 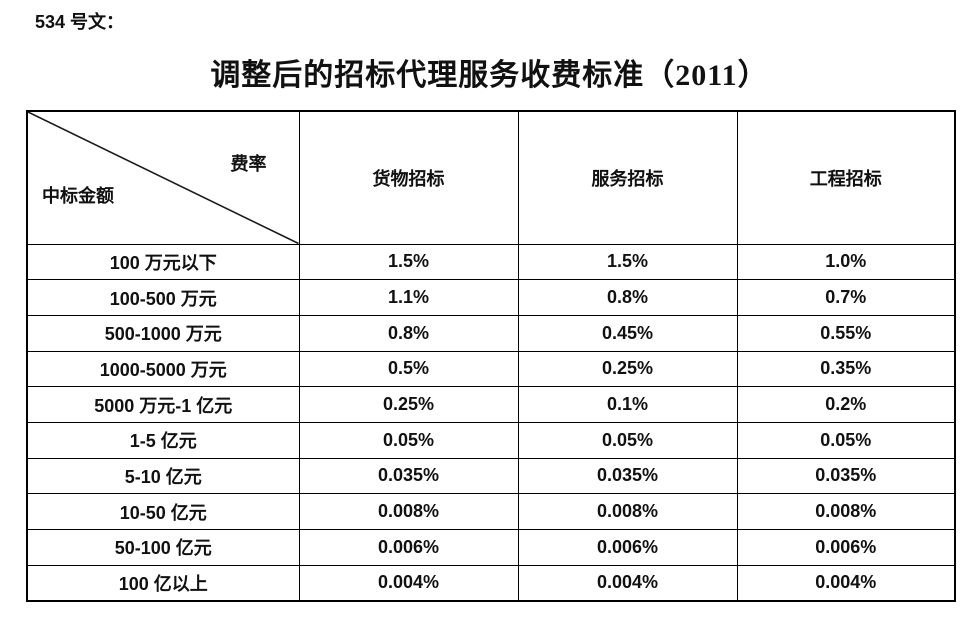 I want to click on table-row: 100 亿以上 0.004% 0.004% 0.004%, so click(x=491, y=583).